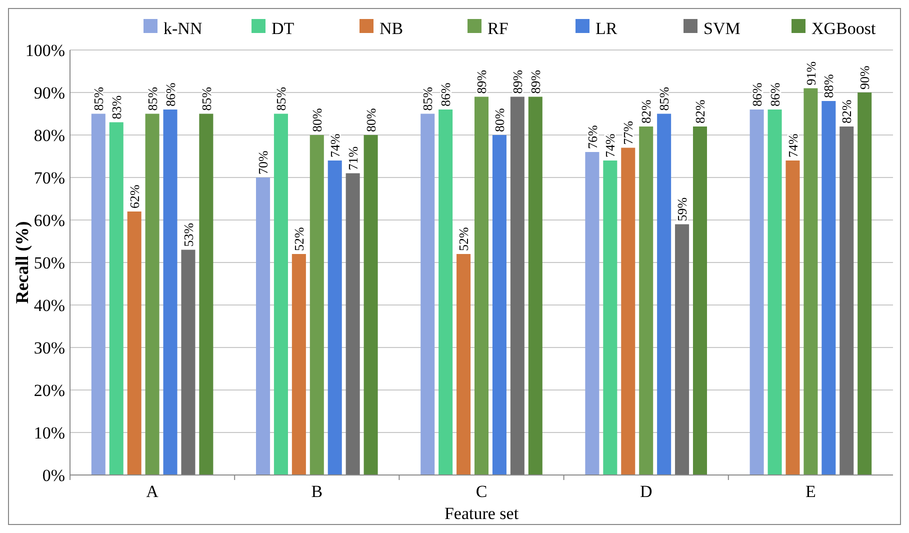 The height and width of the screenshot is (533, 909). Describe the element at coordinates (49, 348) in the screenshot. I see `y-tick-label: 30%` at that location.